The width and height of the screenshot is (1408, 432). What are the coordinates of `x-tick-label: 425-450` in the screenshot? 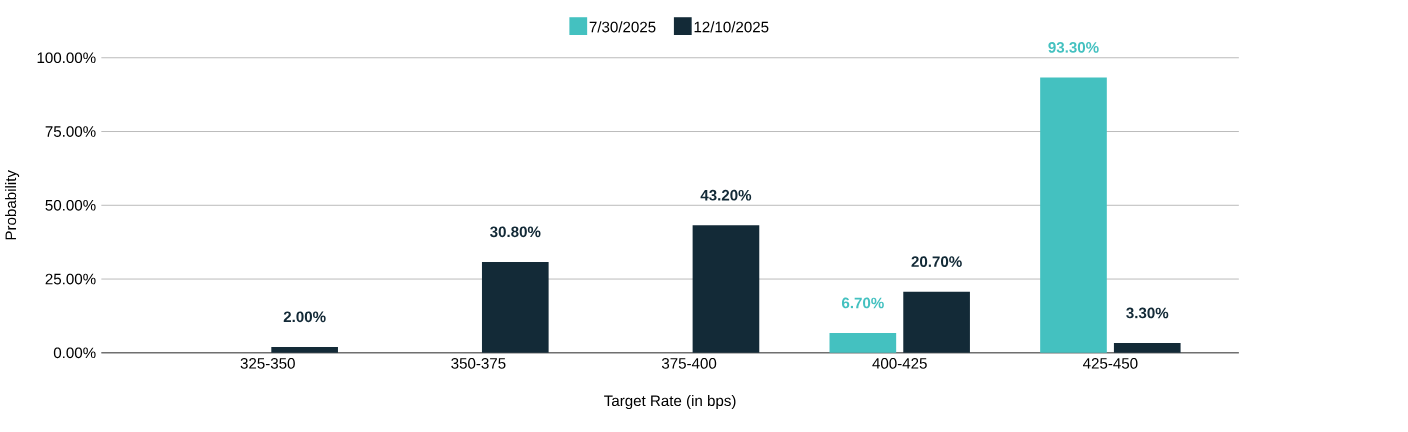 It's located at (1110, 363).